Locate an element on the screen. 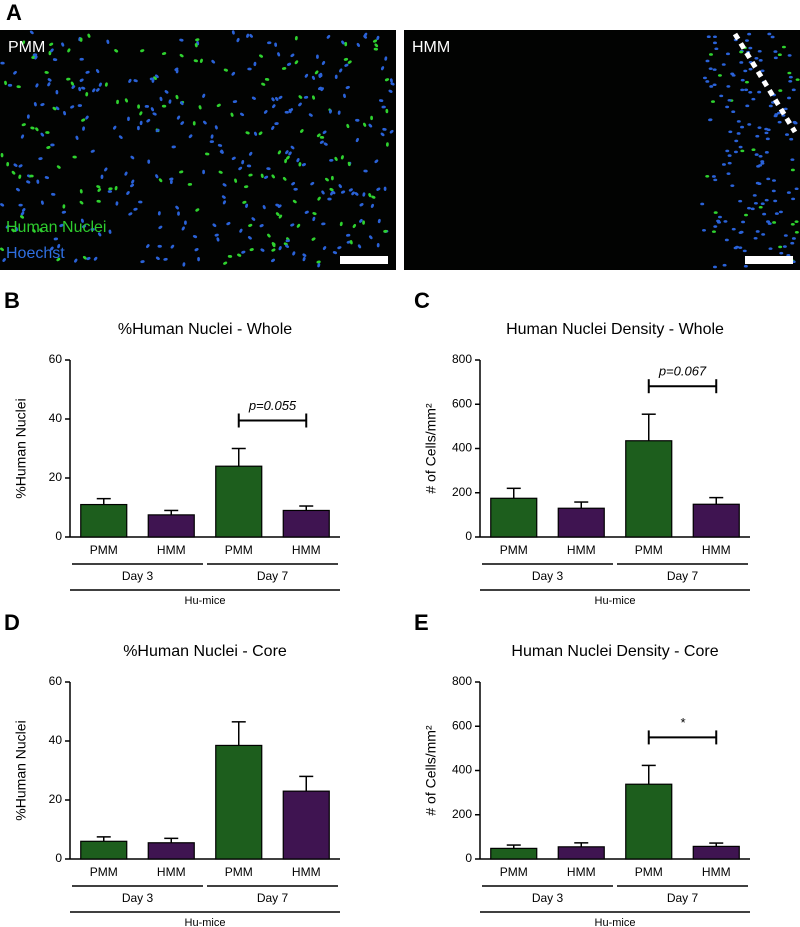  y-tick-label: 0 is located at coordinates (58, 536).